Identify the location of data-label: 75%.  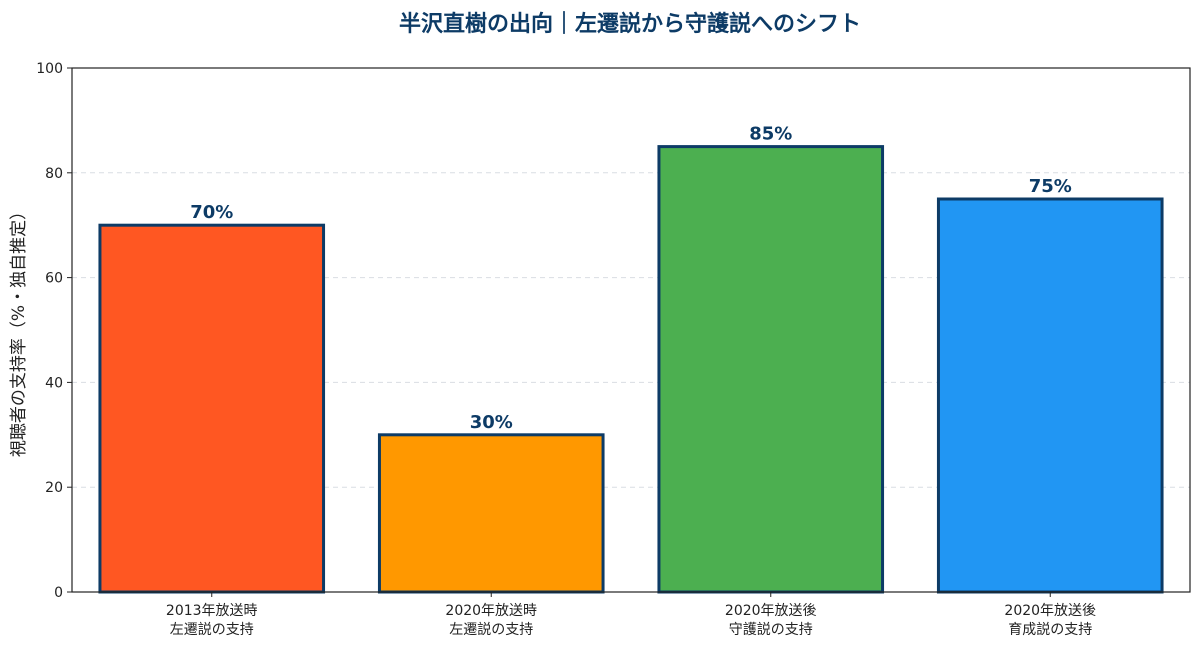
(1050, 186).